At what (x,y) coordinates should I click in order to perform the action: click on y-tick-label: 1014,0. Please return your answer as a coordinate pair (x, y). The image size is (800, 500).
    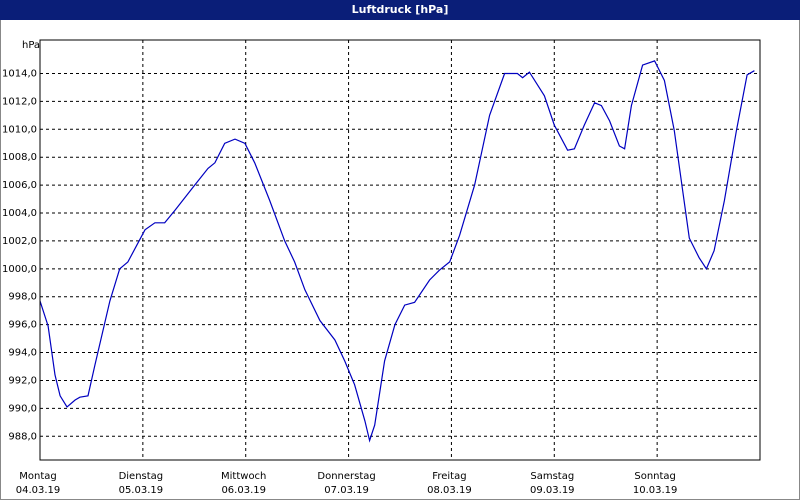
    Looking at the image, I should click on (19, 73).